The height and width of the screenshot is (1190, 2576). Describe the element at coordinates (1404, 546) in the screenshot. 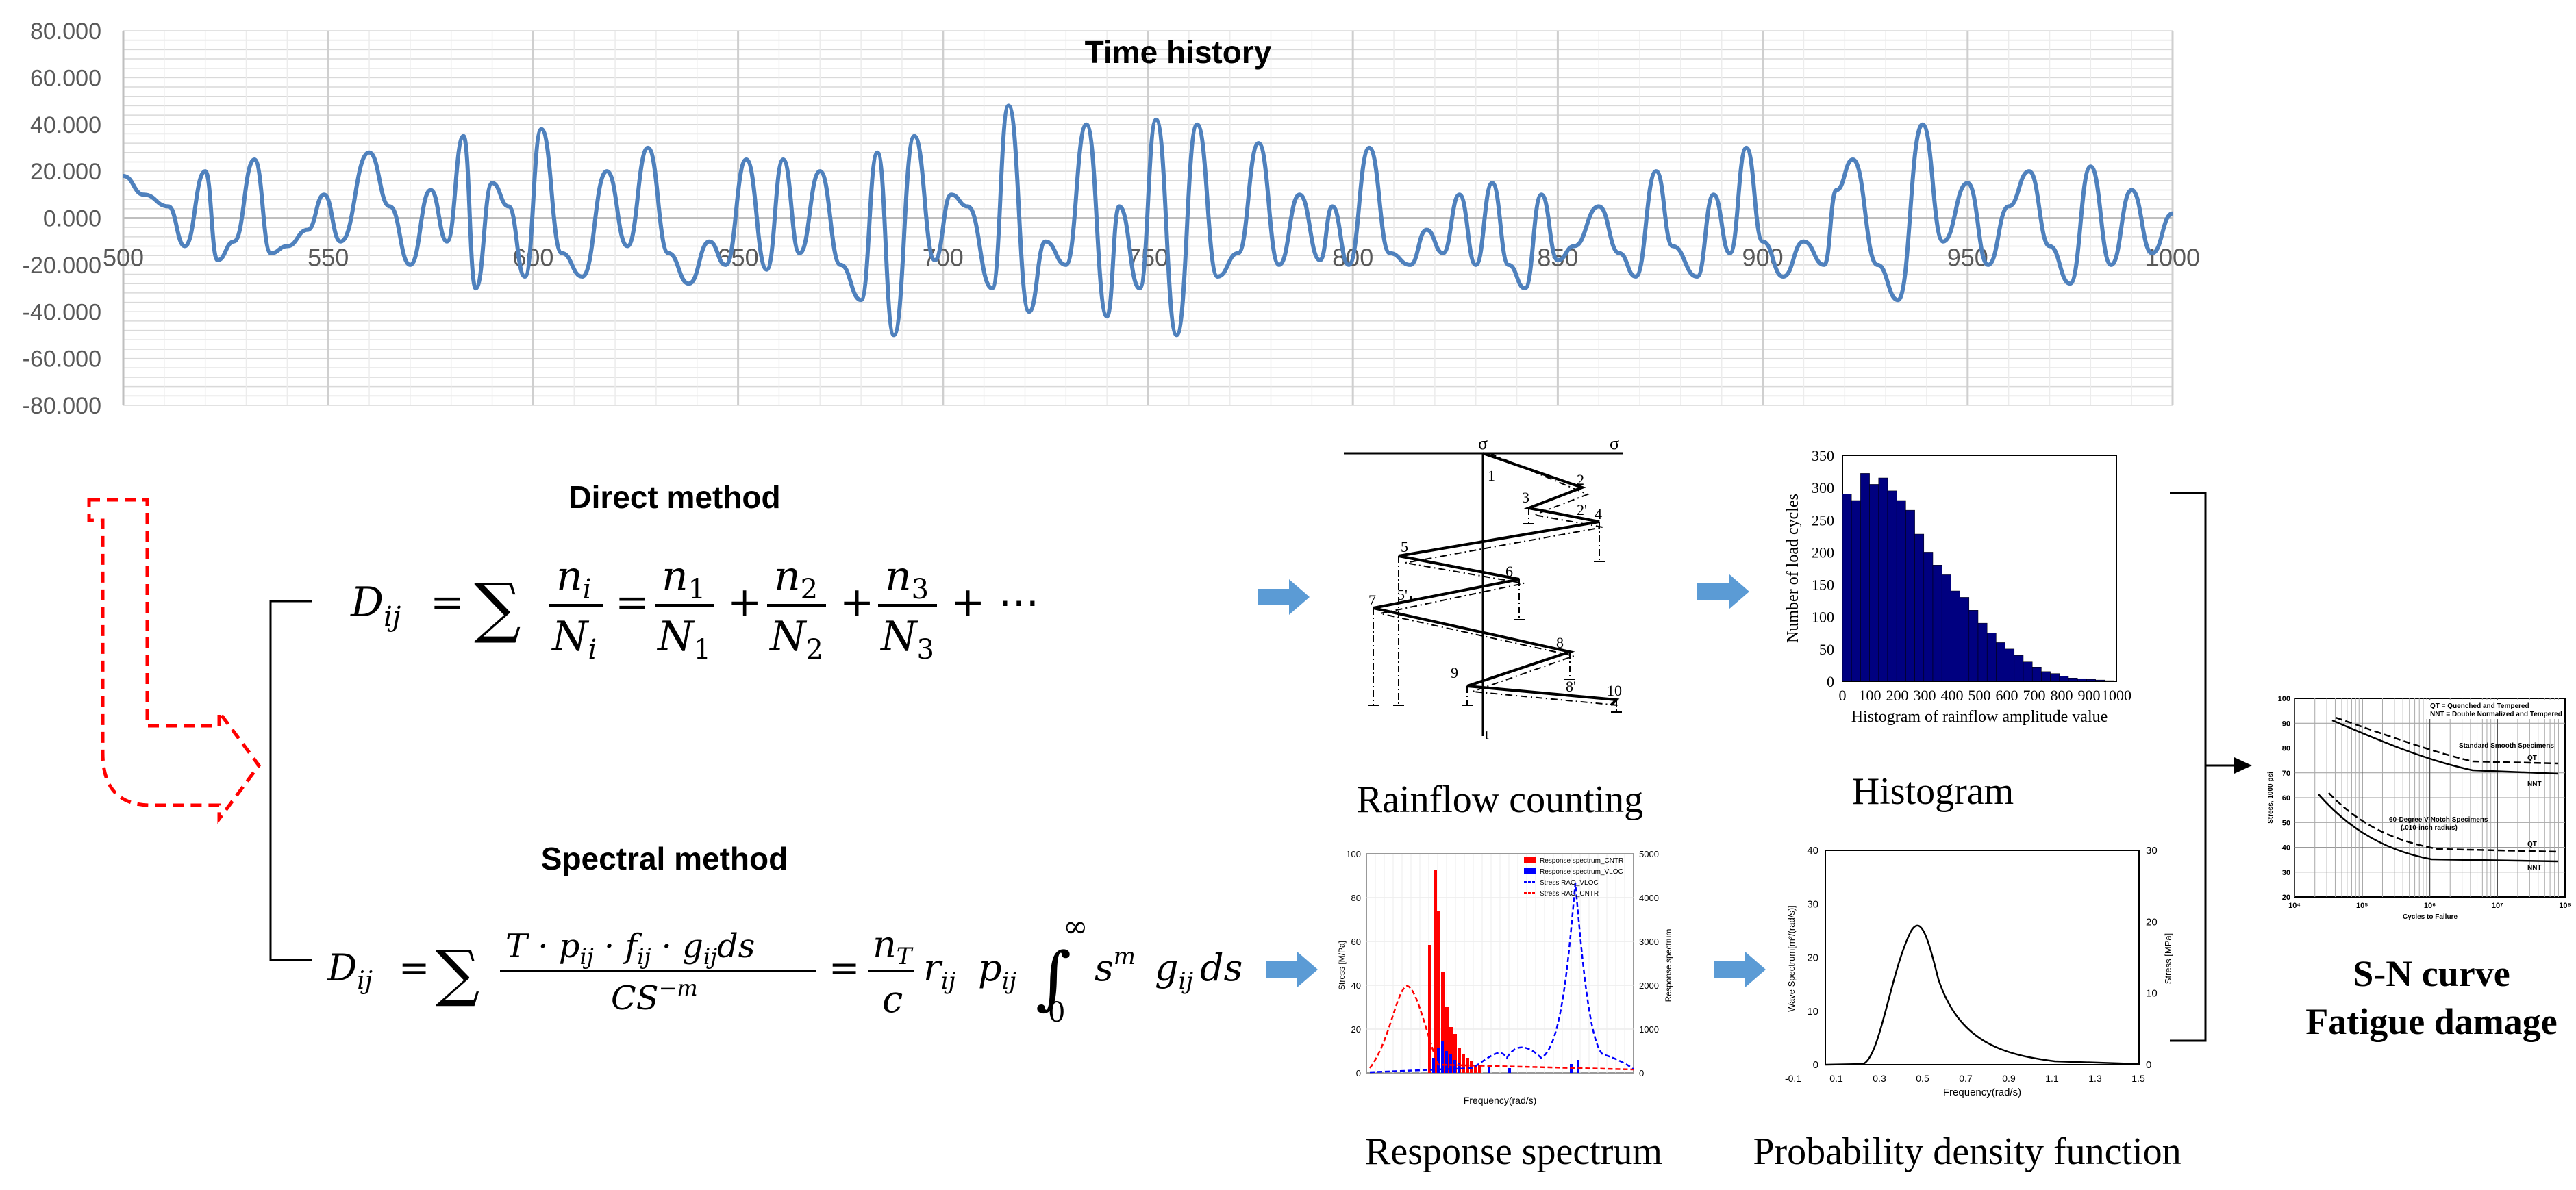

I see `rainflow-point-label: 5` at that location.